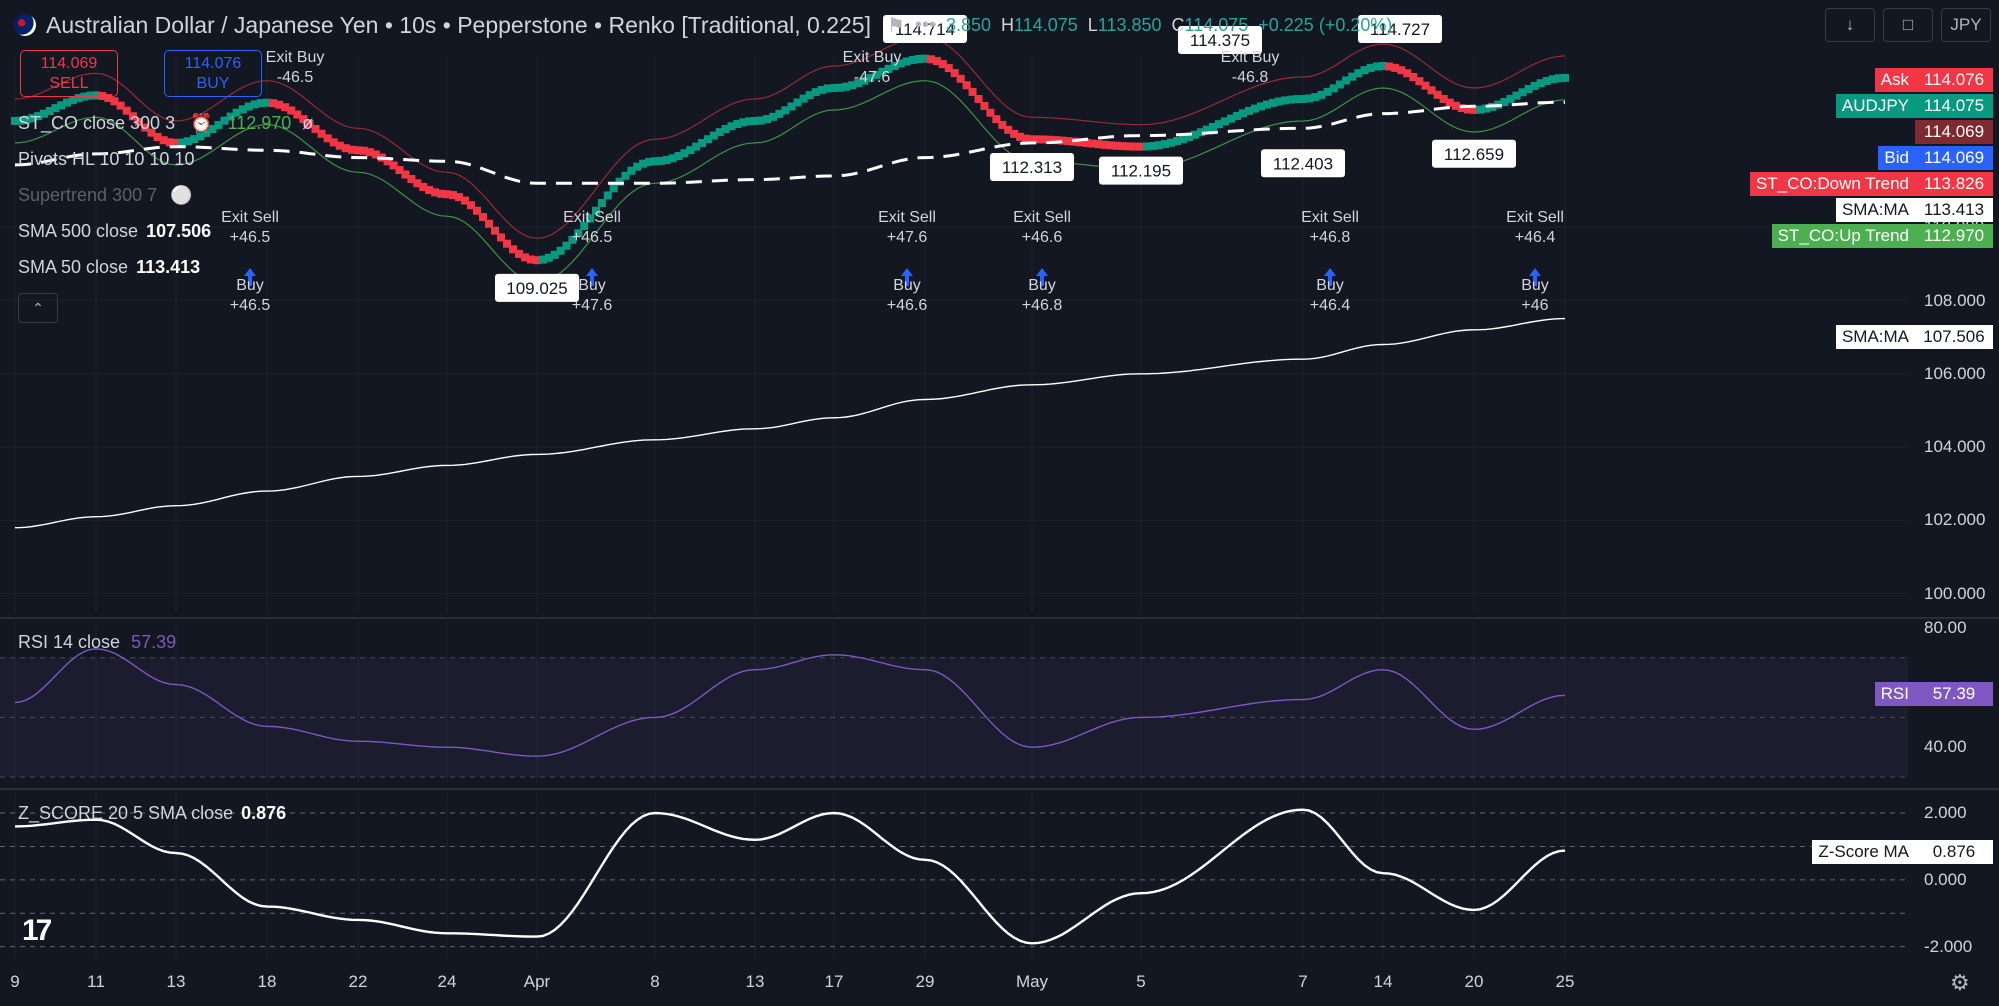  Describe the element at coordinates (1178, 24) in the screenshot. I see `ohlc-close-label: C` at that location.